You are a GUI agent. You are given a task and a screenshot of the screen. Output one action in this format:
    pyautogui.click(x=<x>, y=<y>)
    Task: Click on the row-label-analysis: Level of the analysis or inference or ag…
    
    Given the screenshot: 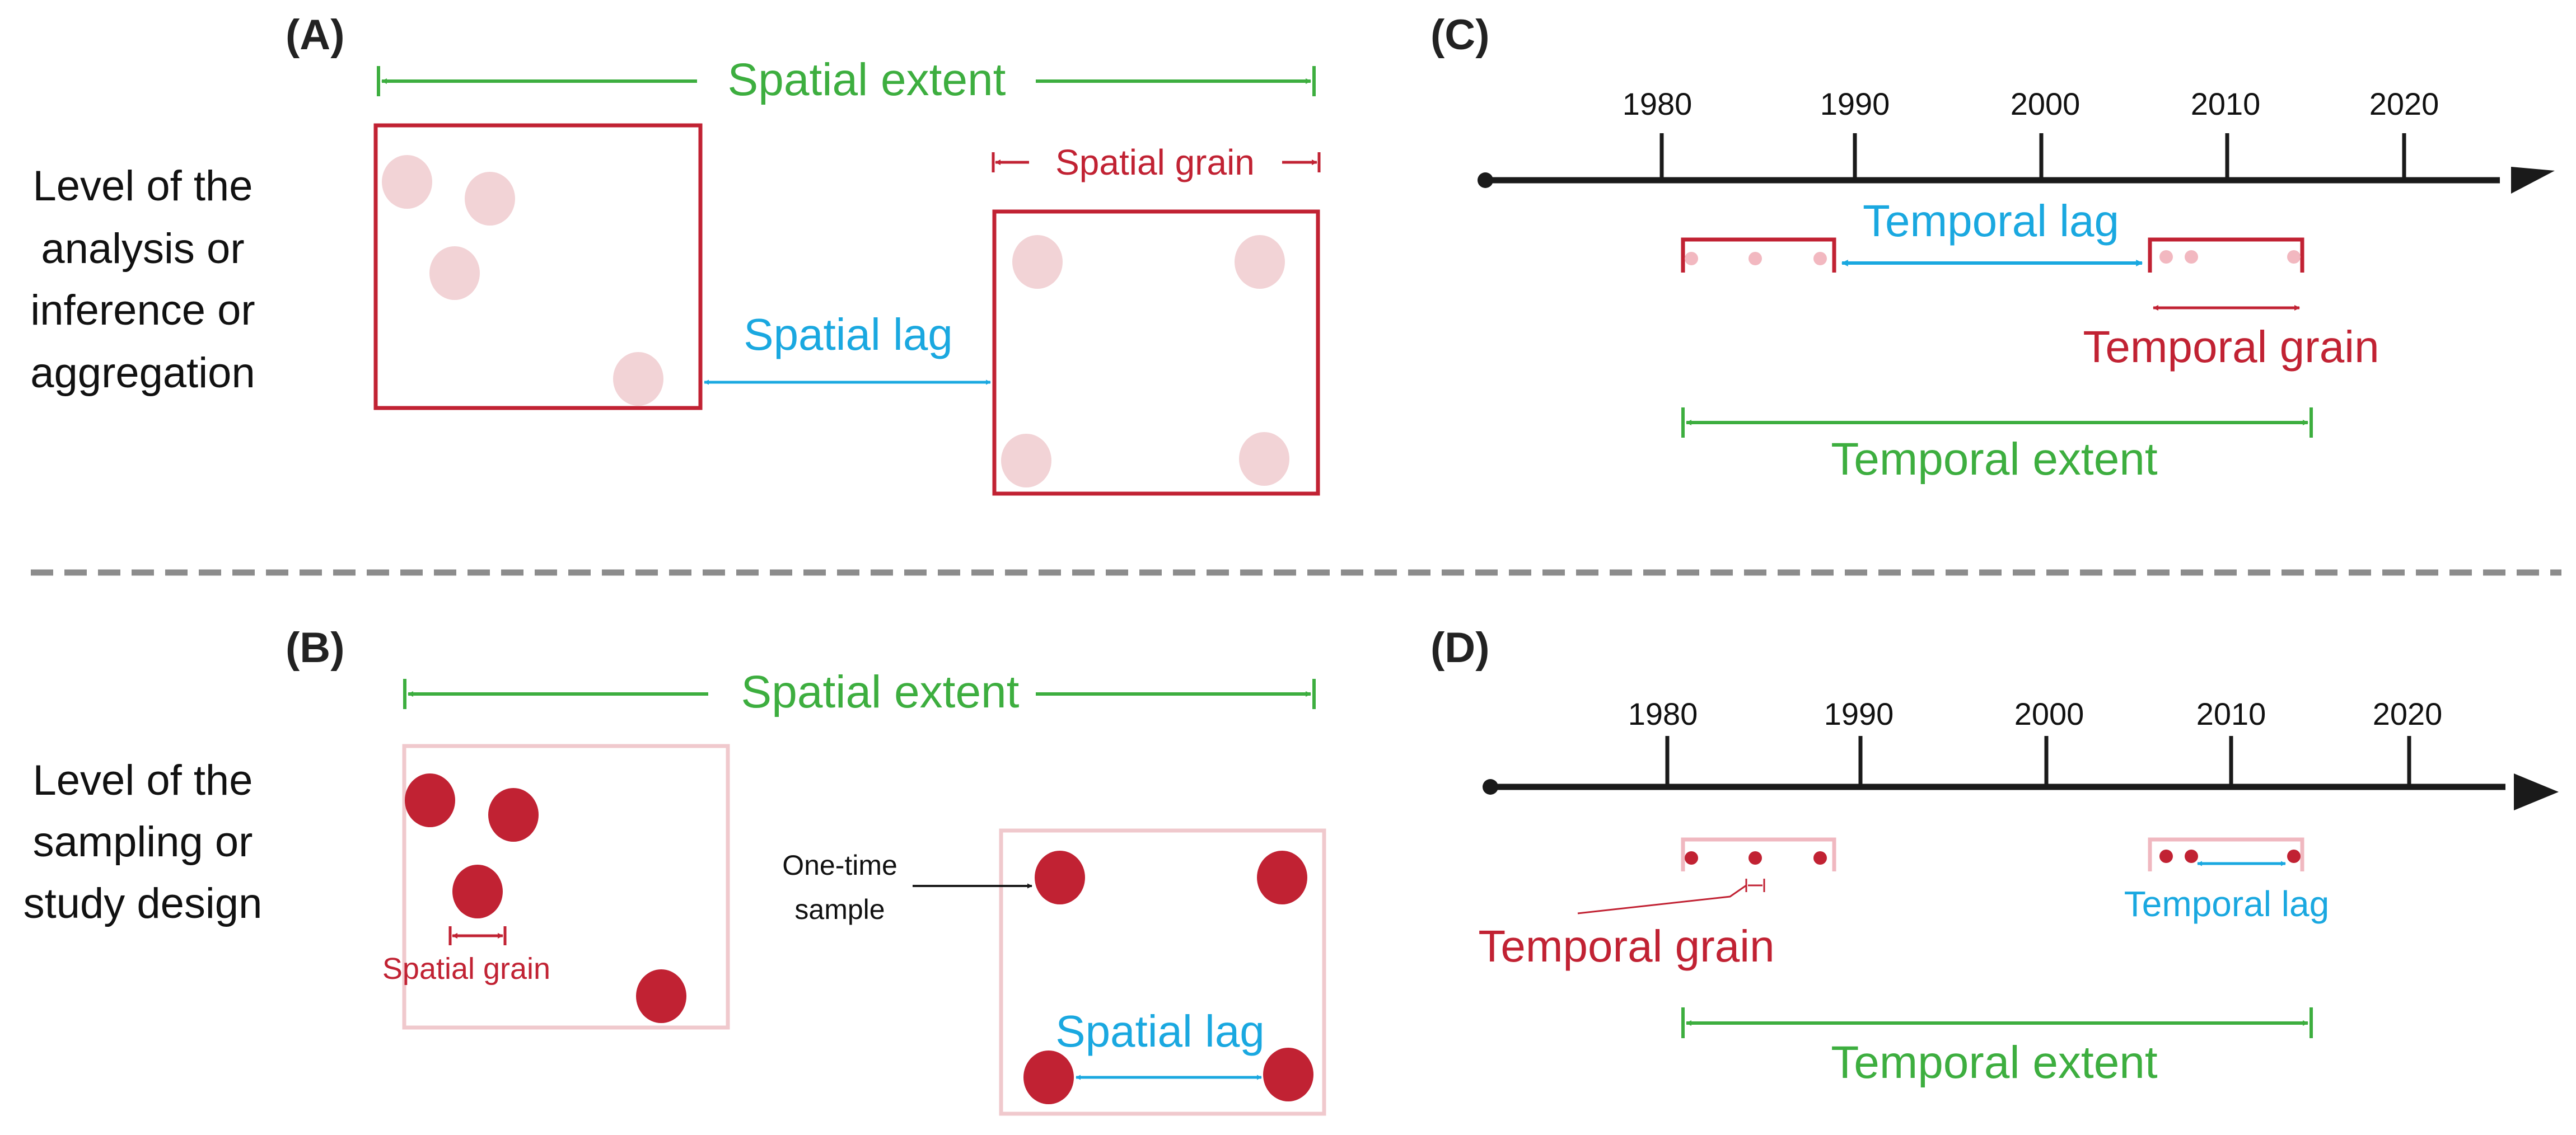 What is the action you would take?
    pyautogui.click(x=142, y=279)
    